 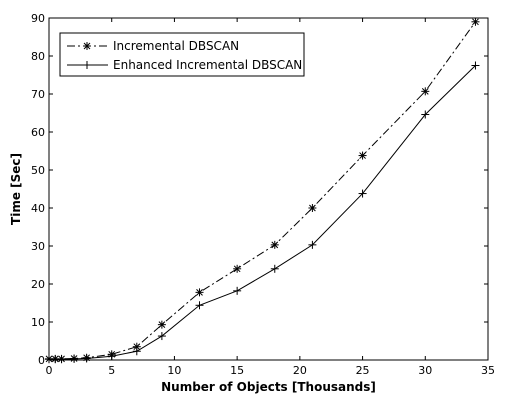 What do you see at coordinates (38, 132) in the screenshot?
I see `y-tick-label: 60` at bounding box center [38, 132].